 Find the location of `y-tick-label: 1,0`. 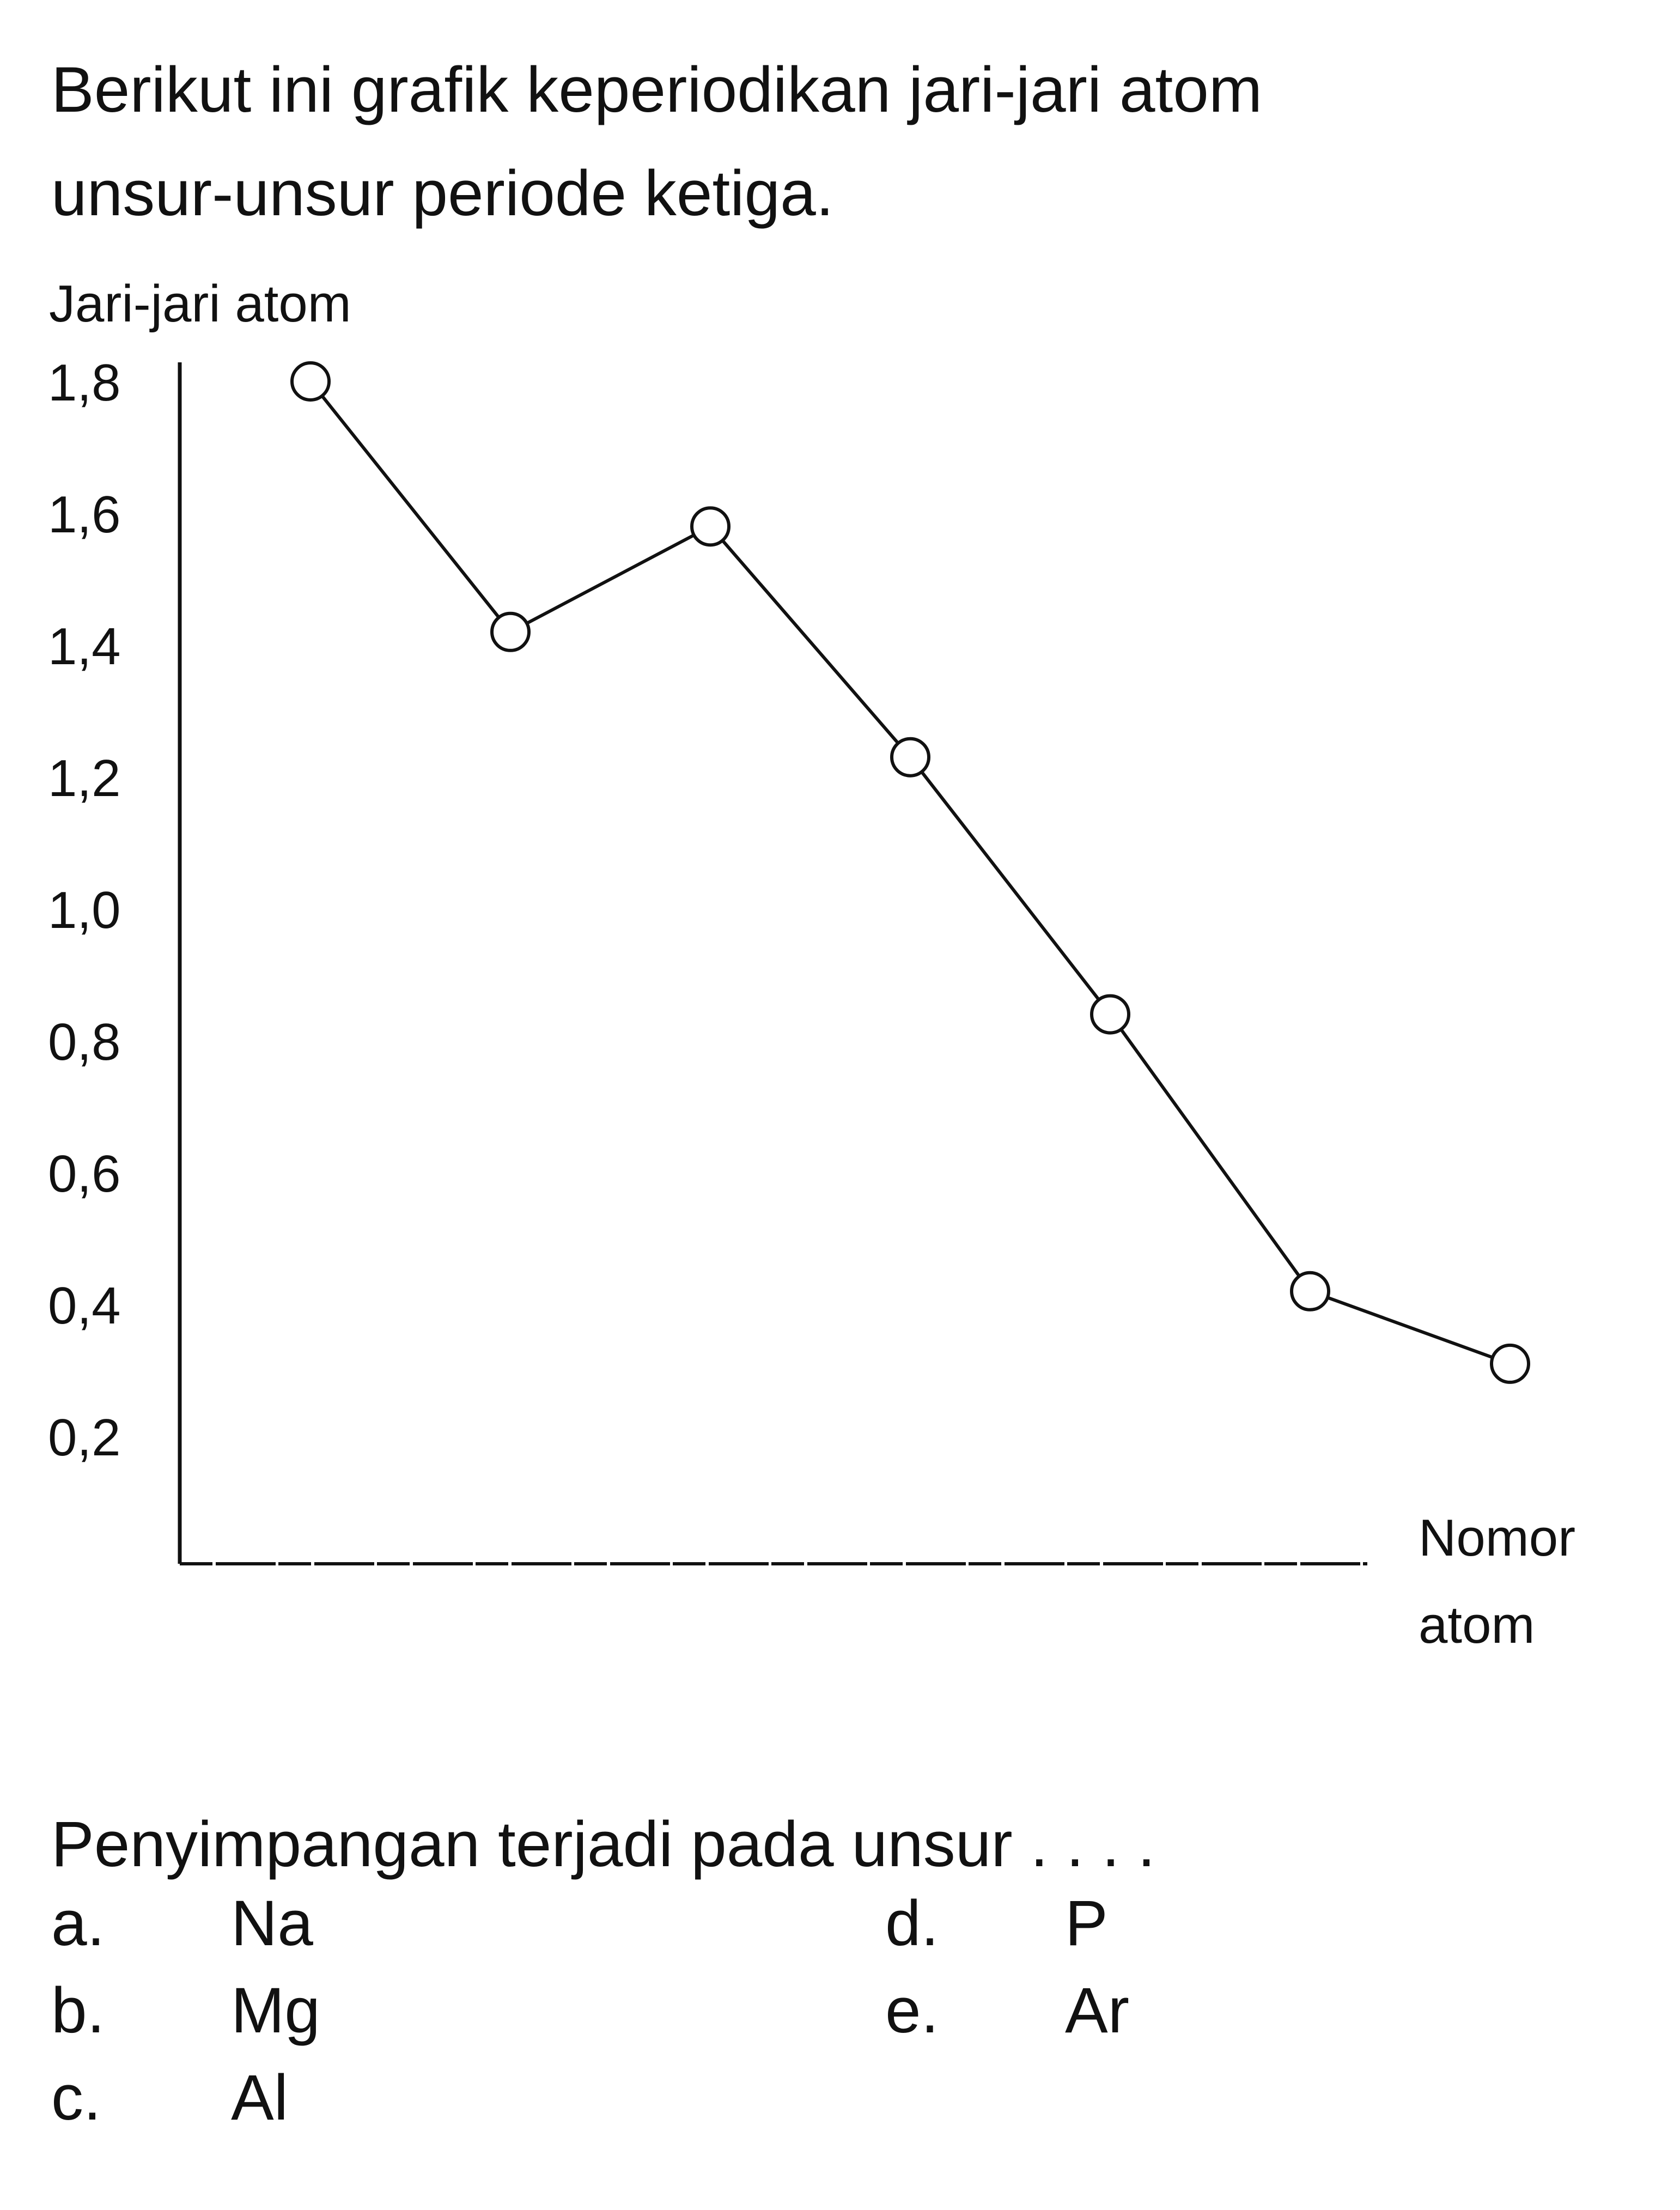

y-tick-label: 1,0 is located at coordinates (84, 910).